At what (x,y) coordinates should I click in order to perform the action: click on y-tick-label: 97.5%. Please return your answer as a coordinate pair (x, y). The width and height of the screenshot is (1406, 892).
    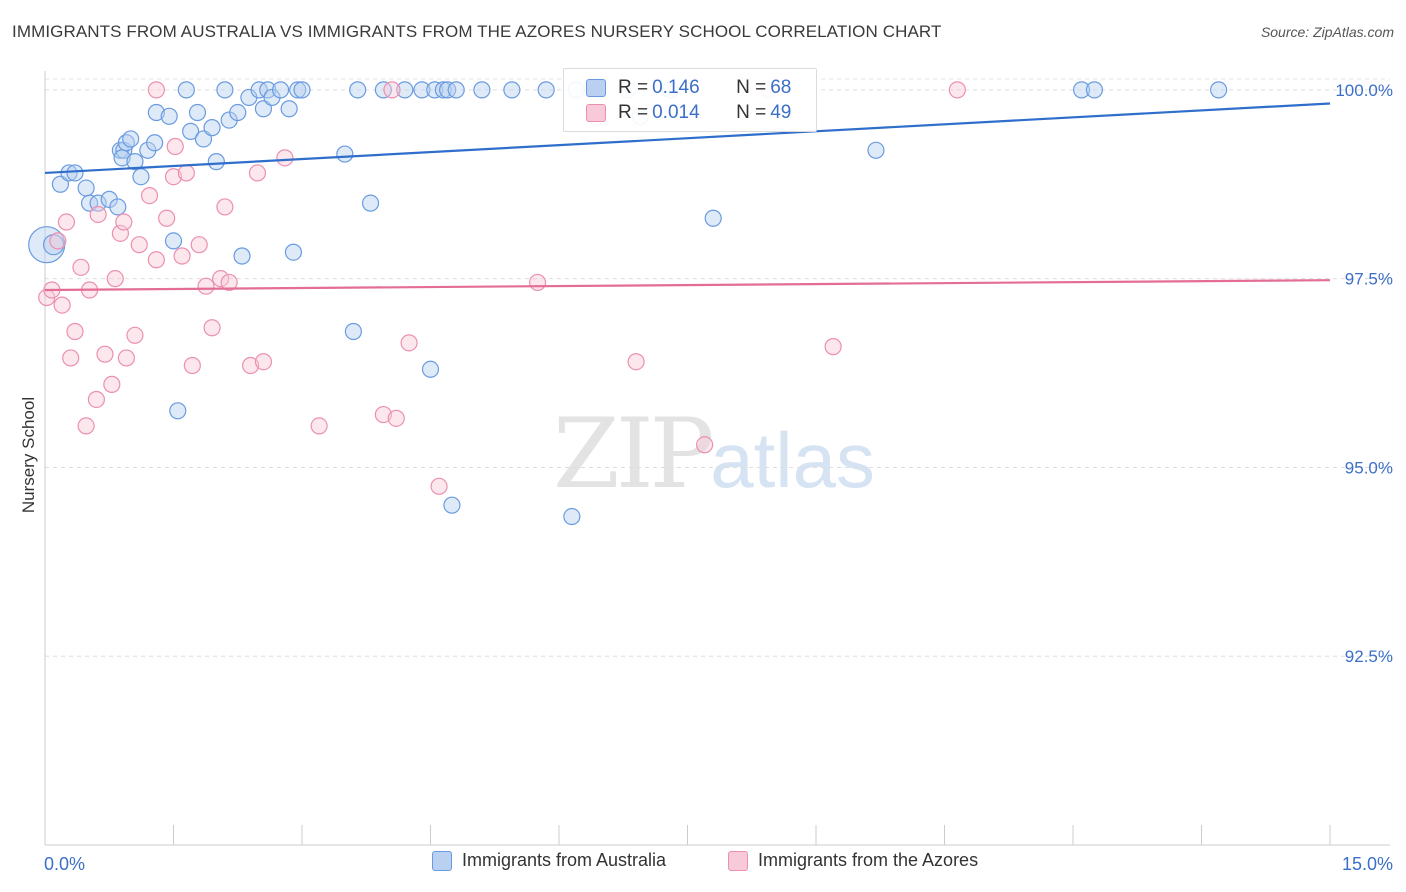
    Looking at the image, I should click on (1369, 279).